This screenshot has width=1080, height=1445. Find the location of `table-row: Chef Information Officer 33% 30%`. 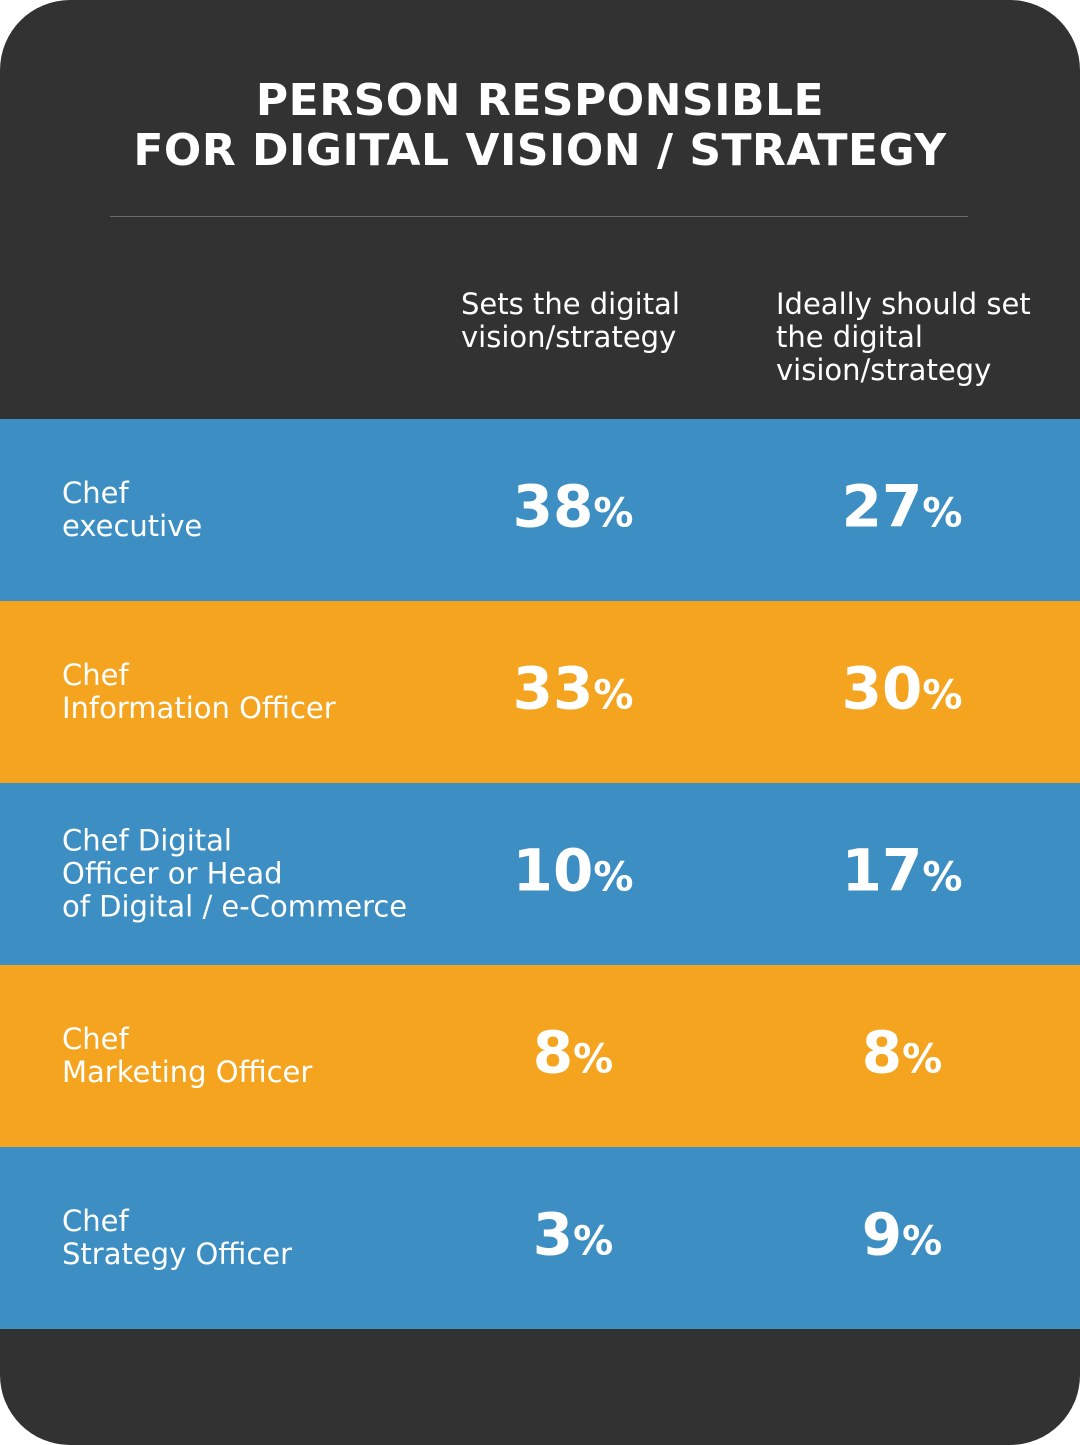

table-row: Chef Information Officer 33% 30% is located at coordinates (540, 692).